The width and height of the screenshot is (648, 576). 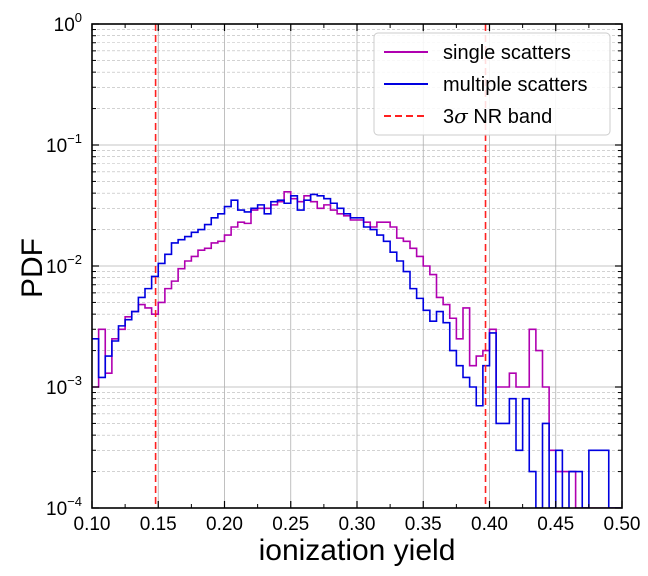 What do you see at coordinates (461, 116) in the screenshot?
I see `legend-label-nr-sigma: σ` at bounding box center [461, 116].